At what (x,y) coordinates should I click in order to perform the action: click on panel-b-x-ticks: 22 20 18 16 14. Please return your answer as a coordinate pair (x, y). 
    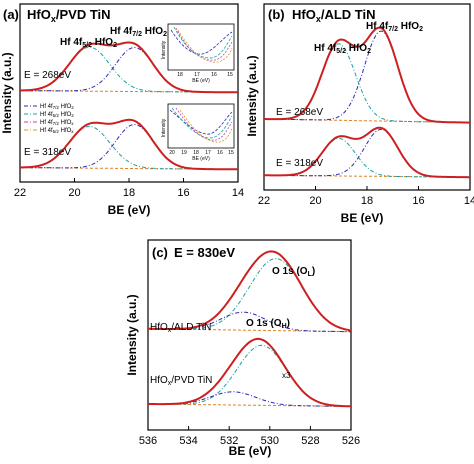
    Looking at the image, I should click on (366, 196).